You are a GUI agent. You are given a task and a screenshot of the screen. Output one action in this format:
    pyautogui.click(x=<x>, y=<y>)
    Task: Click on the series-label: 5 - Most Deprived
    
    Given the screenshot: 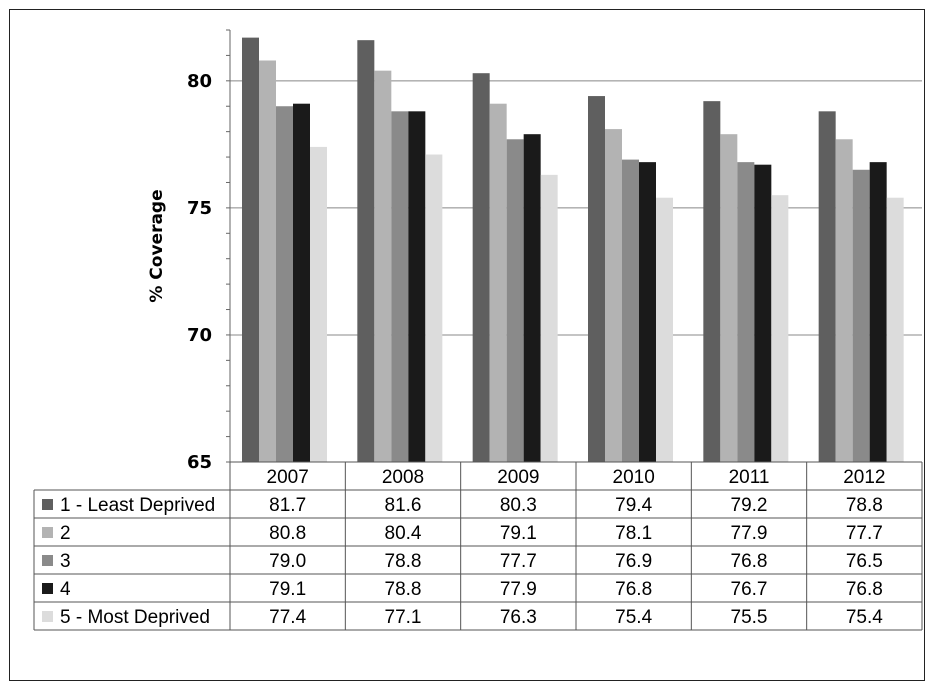 What is the action you would take?
    pyautogui.click(x=135, y=617)
    